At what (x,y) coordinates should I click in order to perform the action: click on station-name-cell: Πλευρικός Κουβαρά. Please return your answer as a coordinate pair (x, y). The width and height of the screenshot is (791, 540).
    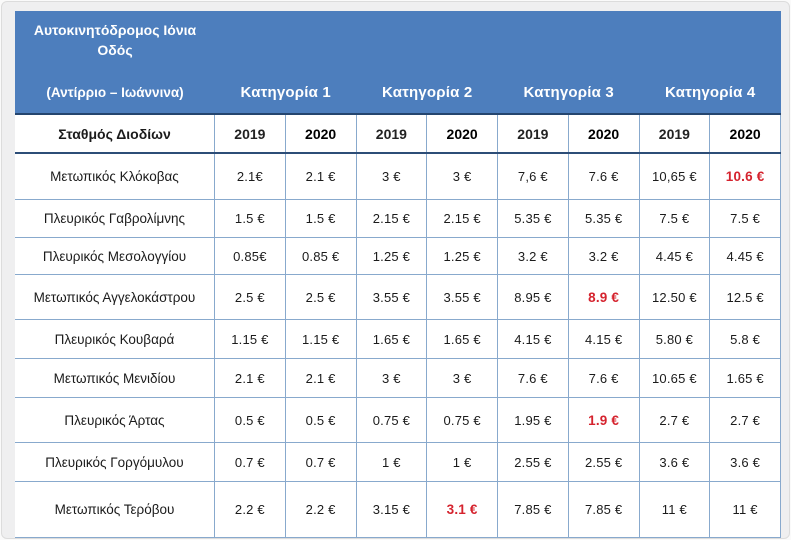
    Looking at the image, I should click on (115, 339).